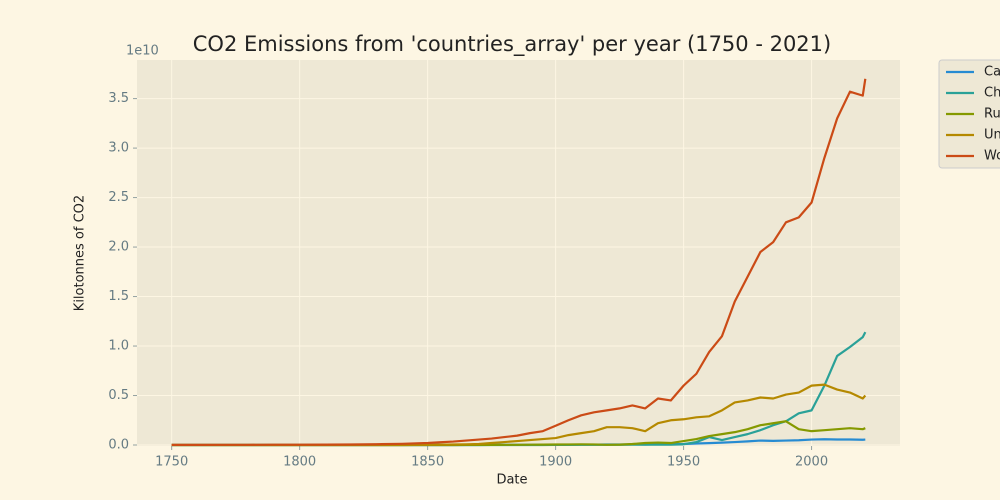 This screenshot has height=500, width=1000. I want to click on x-tick-label: 1850, so click(427, 462).